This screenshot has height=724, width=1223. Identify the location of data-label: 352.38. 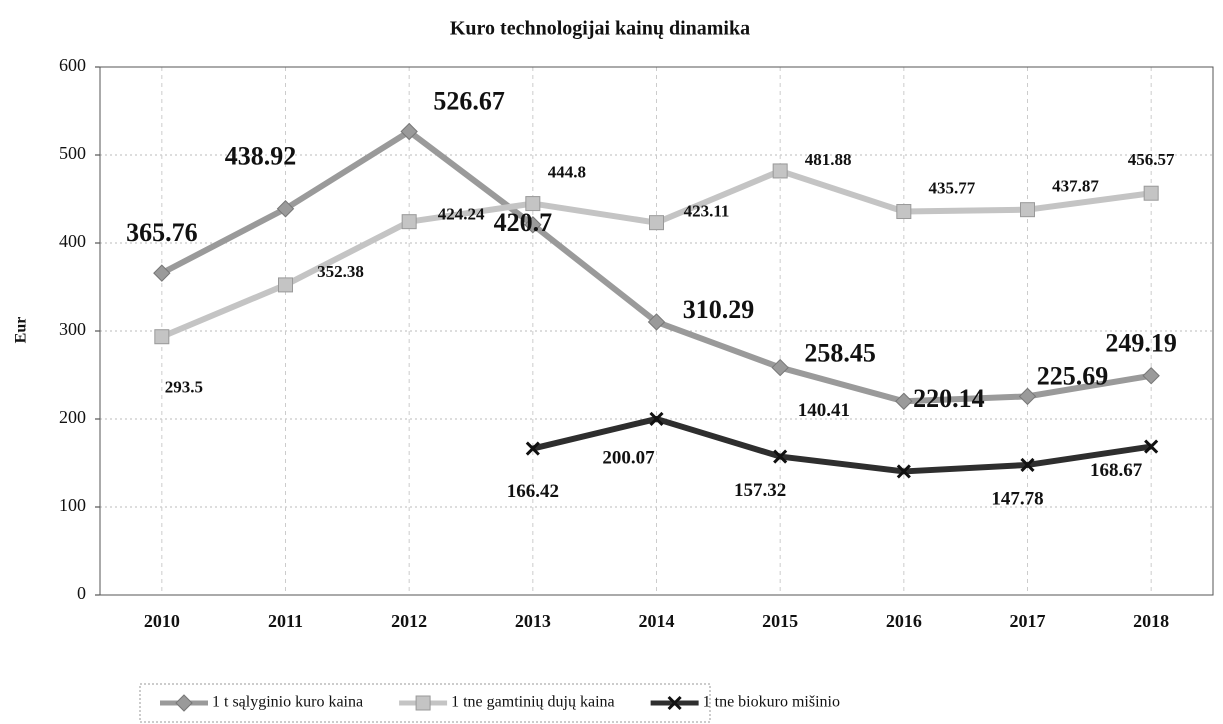
(340, 271).